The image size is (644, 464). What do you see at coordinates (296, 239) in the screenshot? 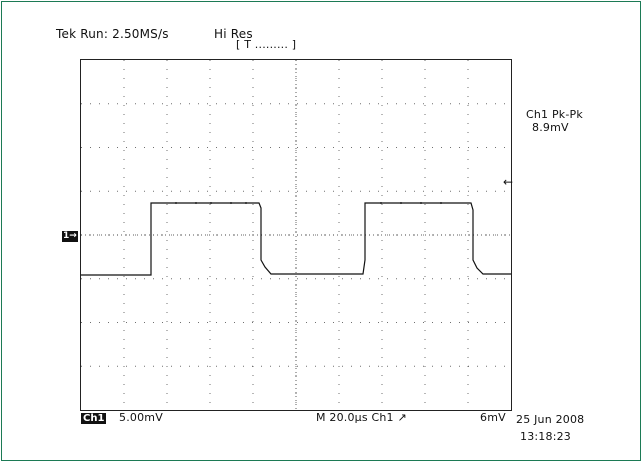
I see `waveform-trace` at bounding box center [296, 239].